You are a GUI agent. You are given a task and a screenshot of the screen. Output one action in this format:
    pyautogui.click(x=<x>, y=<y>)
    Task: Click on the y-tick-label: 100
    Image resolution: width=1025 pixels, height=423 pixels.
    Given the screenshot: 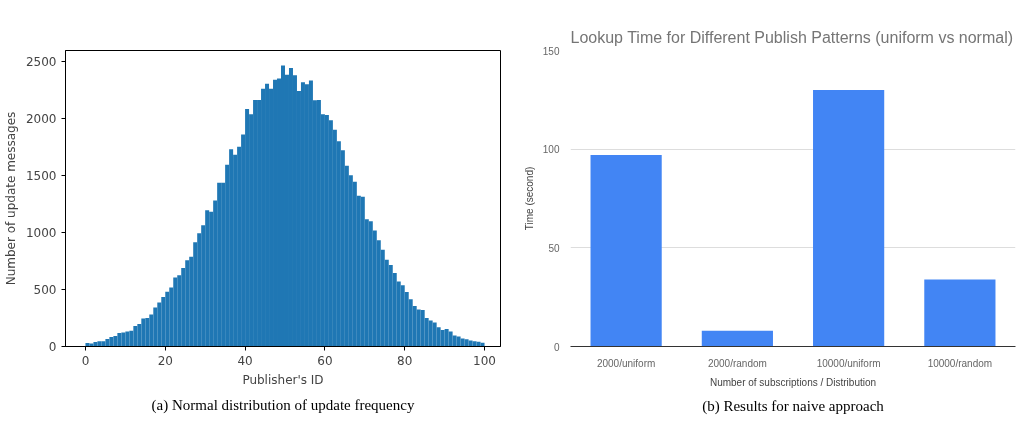 What is the action you would take?
    pyautogui.click(x=551, y=150)
    